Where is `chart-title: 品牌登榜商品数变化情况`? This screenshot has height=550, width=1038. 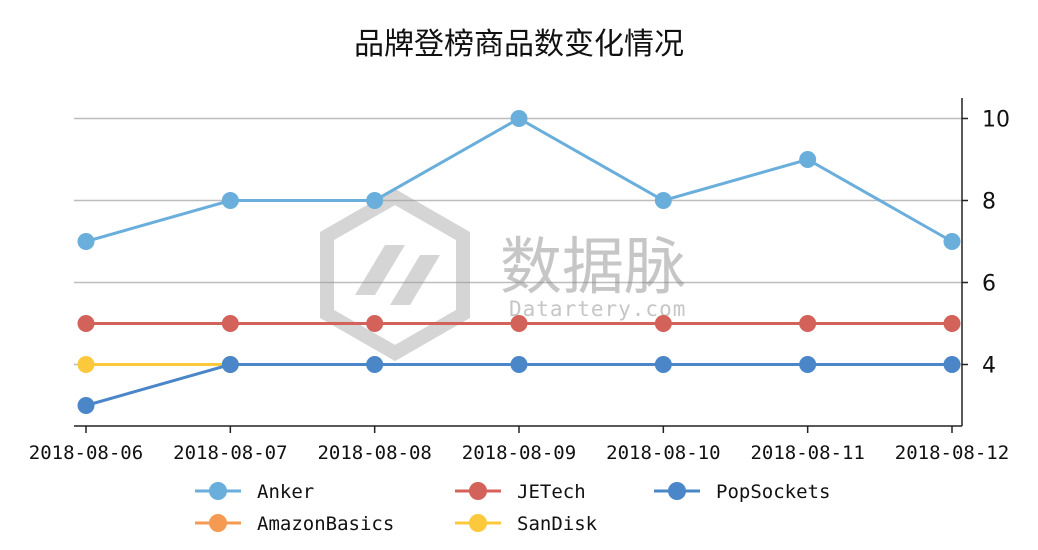
chart-title: 品牌登榜商品数变化情况 is located at coordinates (519, 44).